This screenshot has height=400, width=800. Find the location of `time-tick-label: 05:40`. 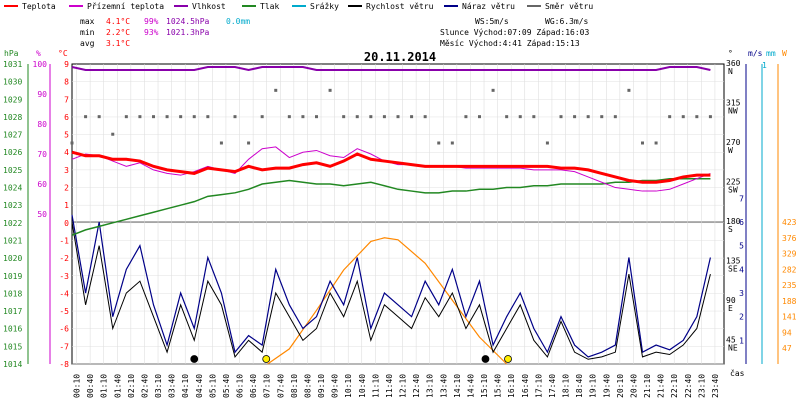

time-tick-label: 05:40 is located at coordinates (226, 386).